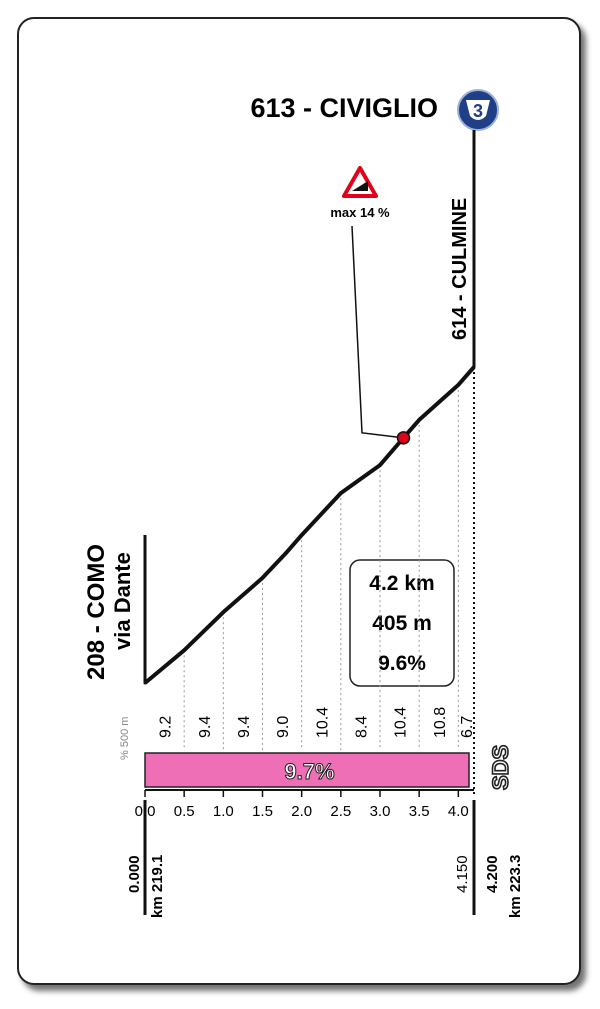 Image resolution: width=600 pixels, height=1009 pixels. I want to click on average-band, so click(307, 770).